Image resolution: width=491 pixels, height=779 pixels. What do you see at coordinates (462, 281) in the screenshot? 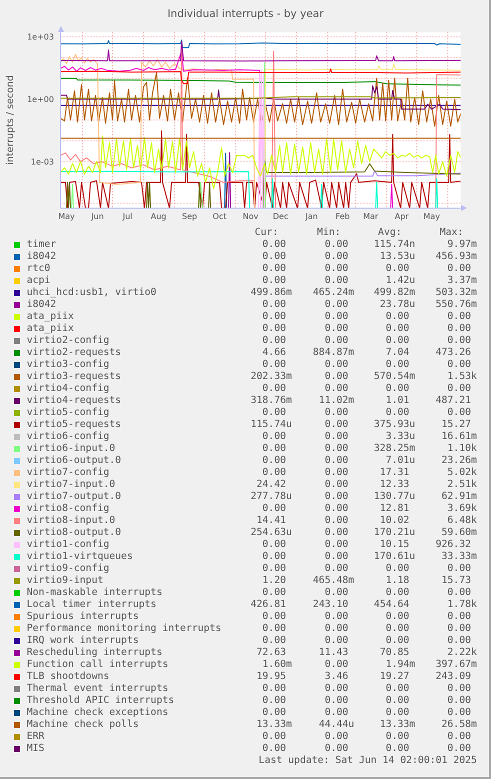
I see `text: 3.37m` at bounding box center [462, 281].